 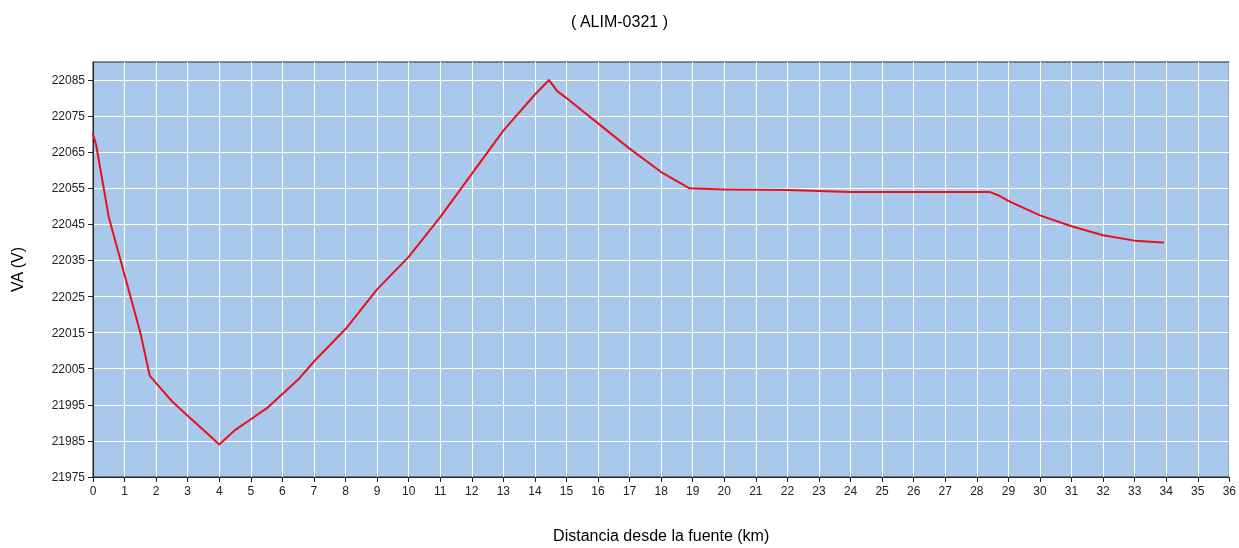 I want to click on x-tick-label: 4, so click(x=219, y=491).